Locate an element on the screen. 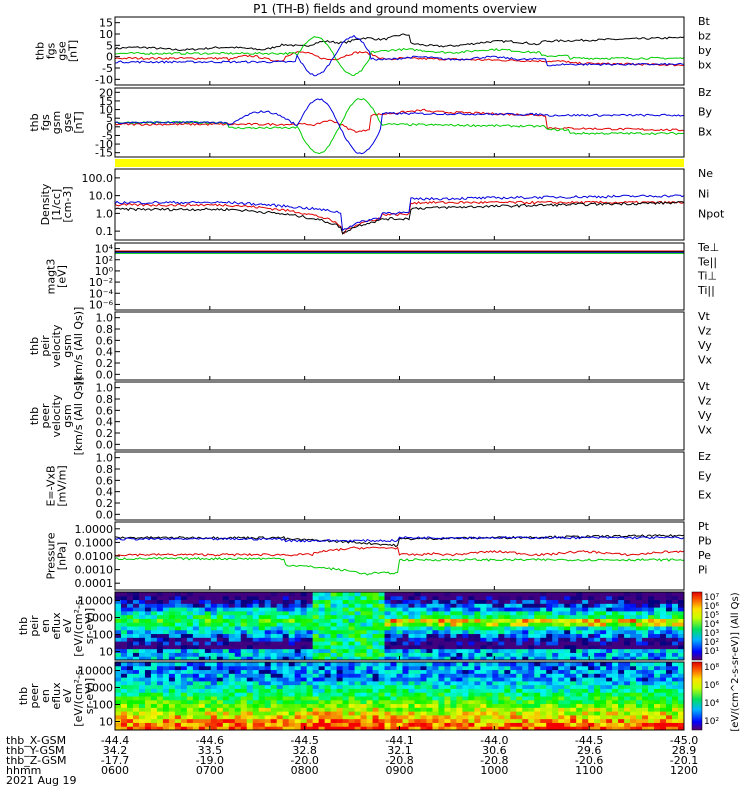 The image size is (750, 800). legend-Vt: Vt is located at coordinates (704, 386).